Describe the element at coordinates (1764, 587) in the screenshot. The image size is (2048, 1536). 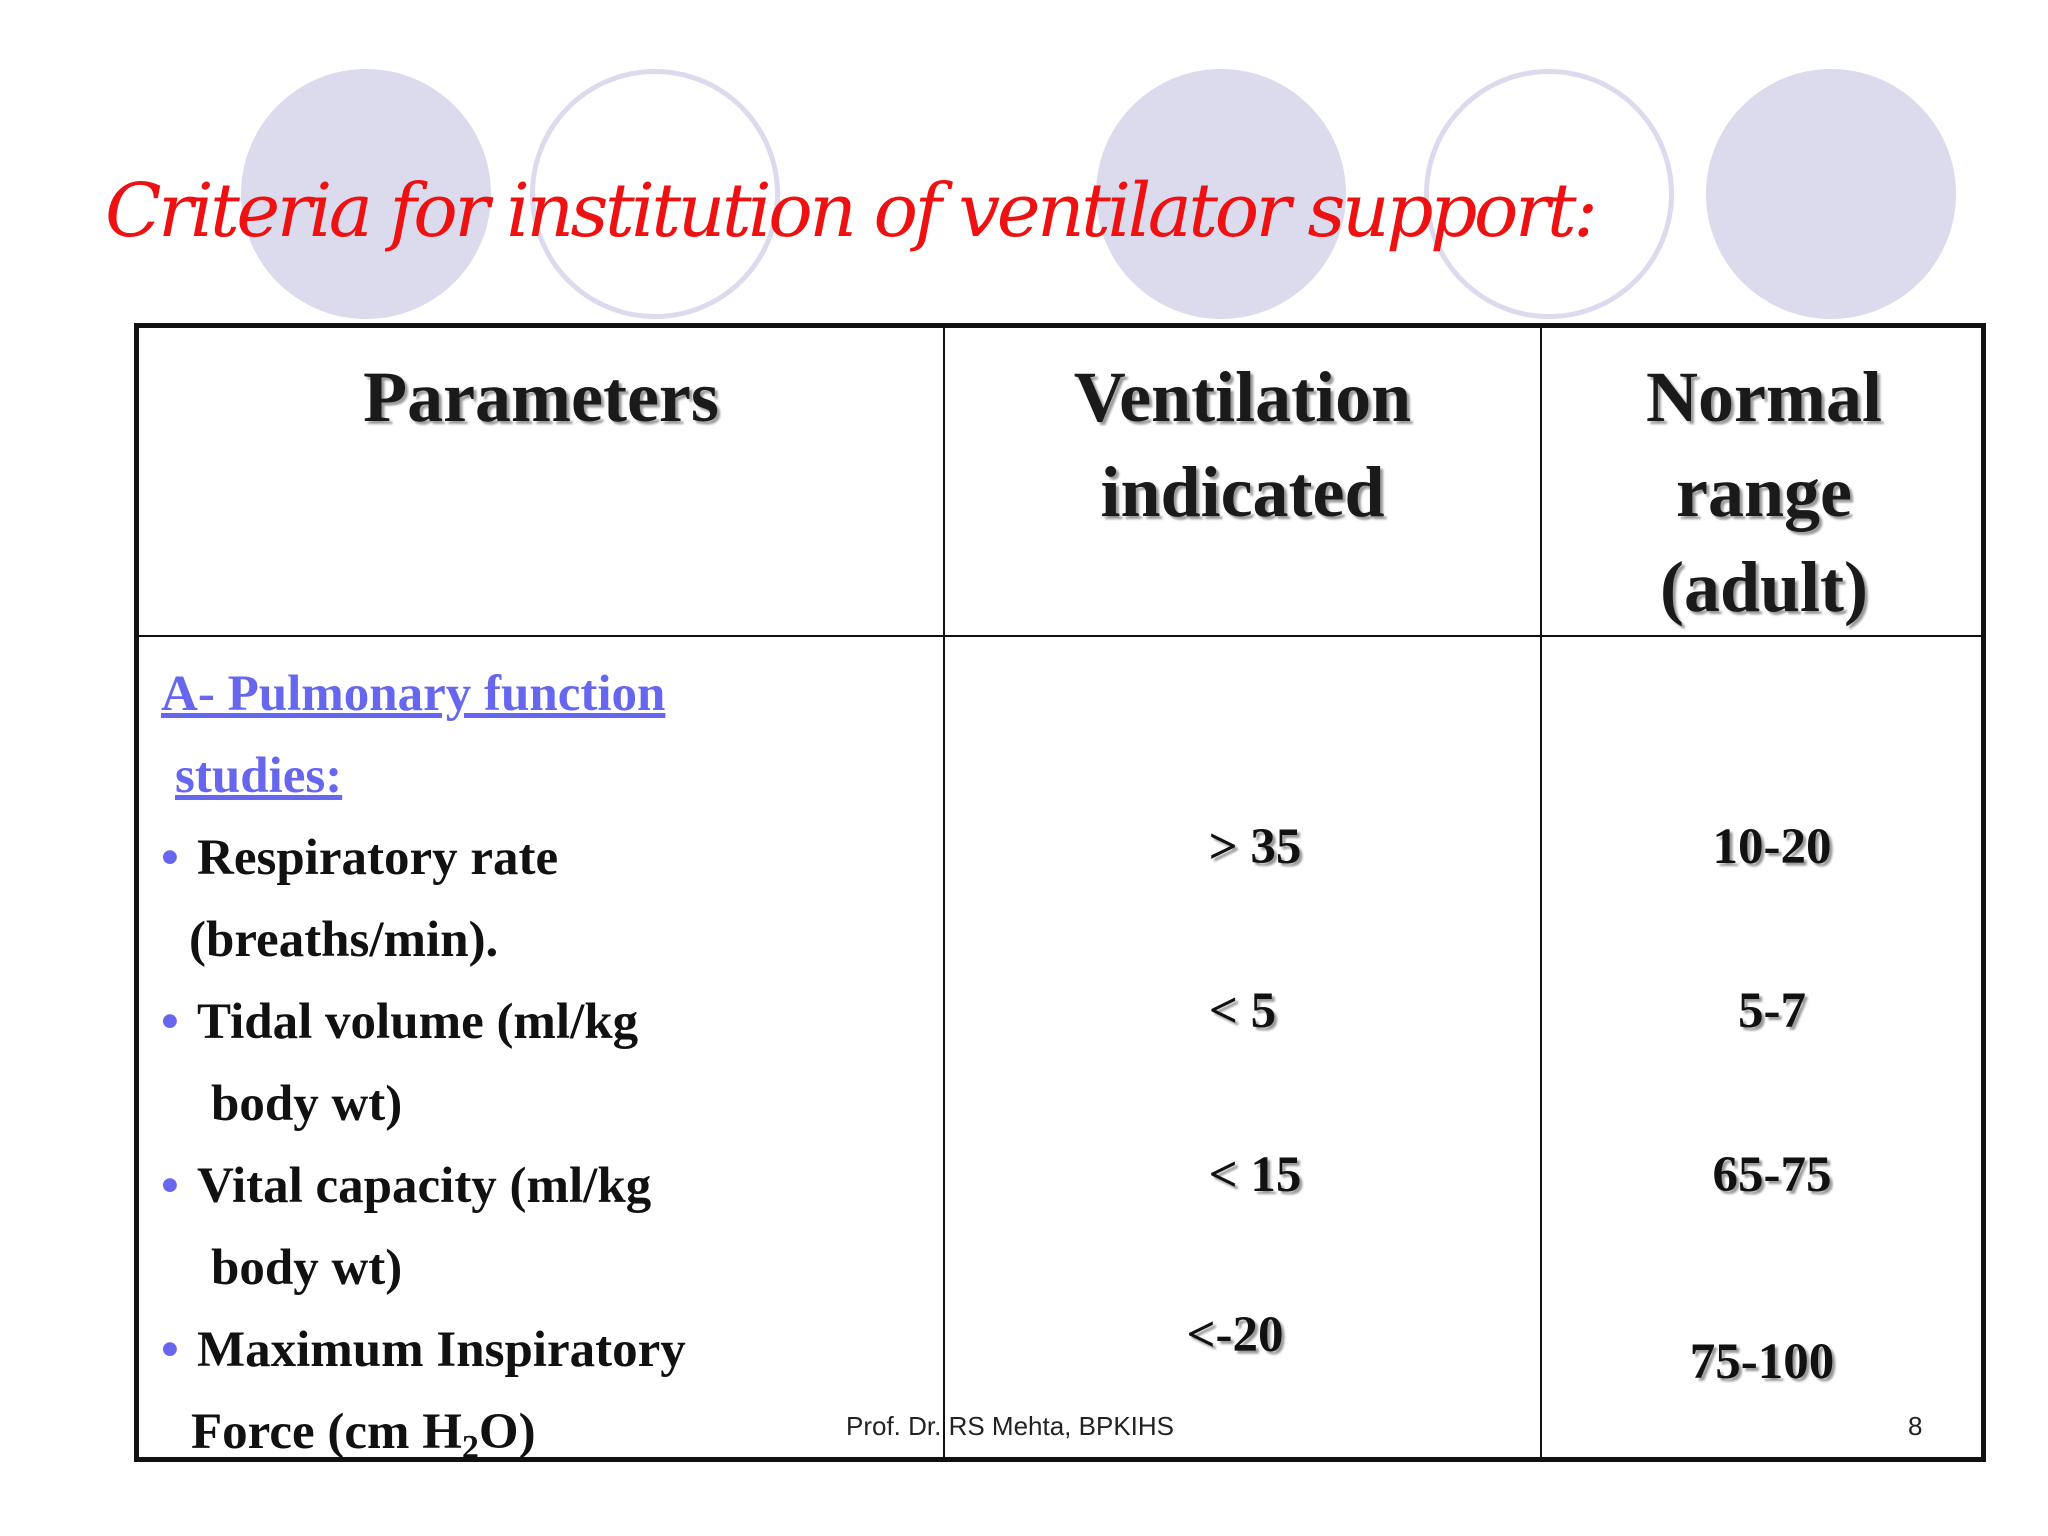
I see `header-text-line: (adult)` at that location.